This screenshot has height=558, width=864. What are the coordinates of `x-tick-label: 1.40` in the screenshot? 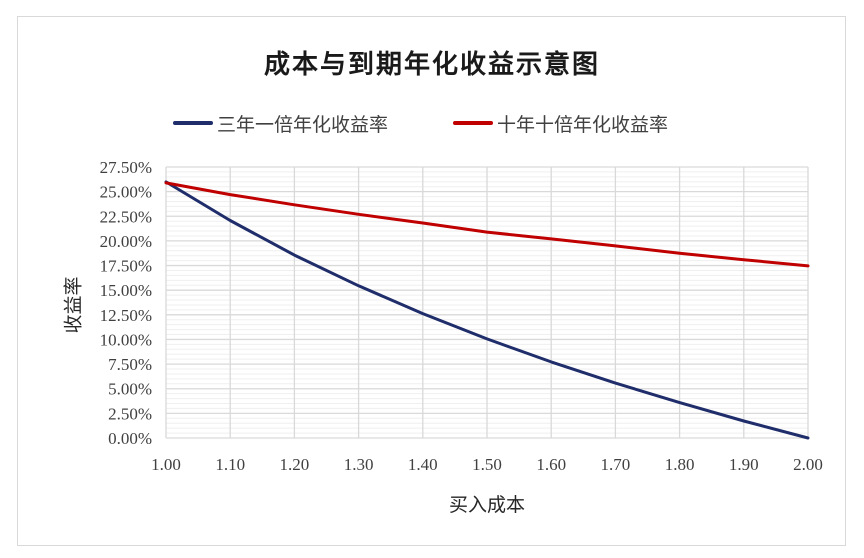 It's located at (423, 464).